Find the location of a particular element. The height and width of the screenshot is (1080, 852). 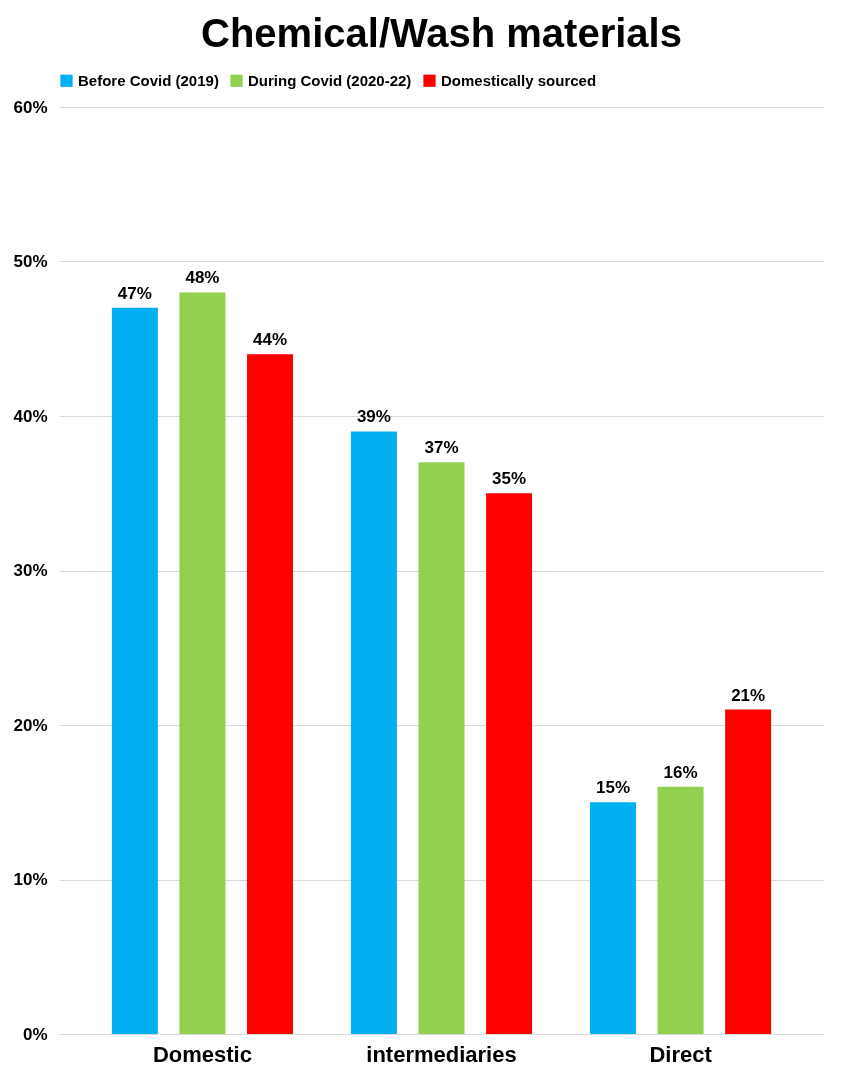

y-tick-label: 20% is located at coordinates (30, 725).